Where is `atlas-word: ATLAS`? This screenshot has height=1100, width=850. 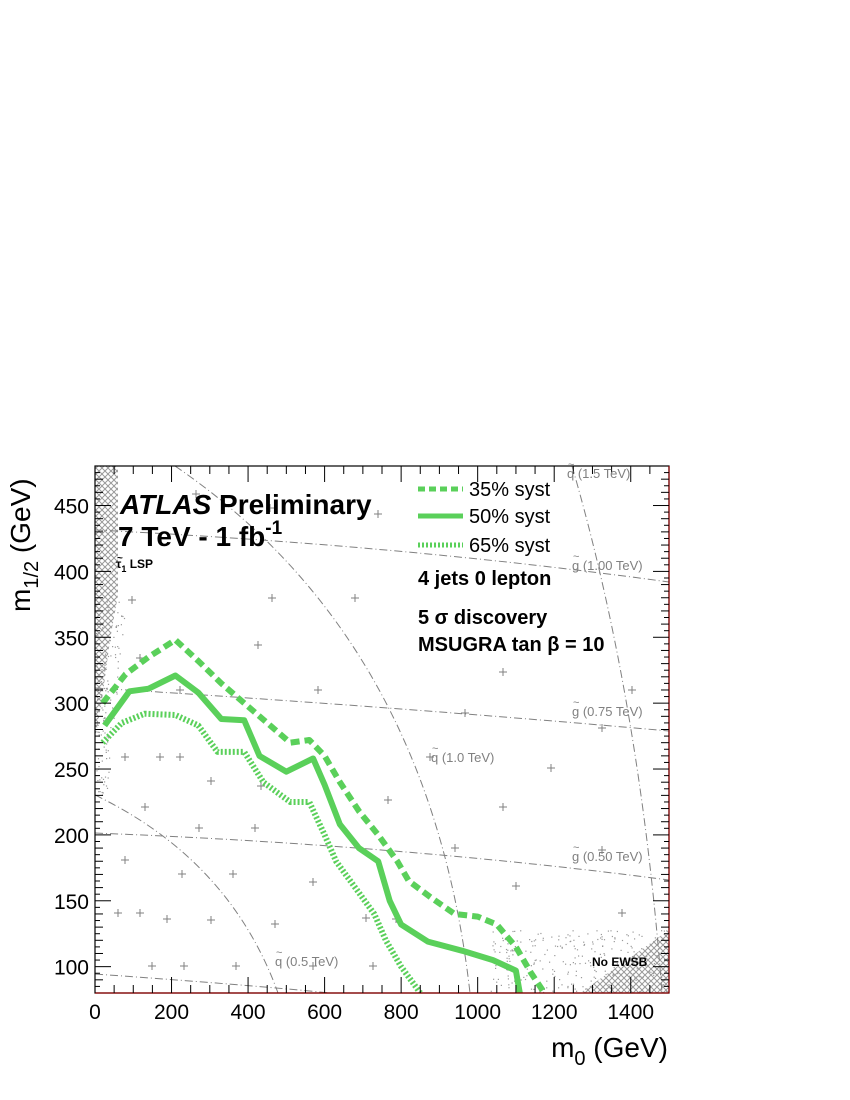 atlas-word: ATLAS is located at coordinates (165, 504).